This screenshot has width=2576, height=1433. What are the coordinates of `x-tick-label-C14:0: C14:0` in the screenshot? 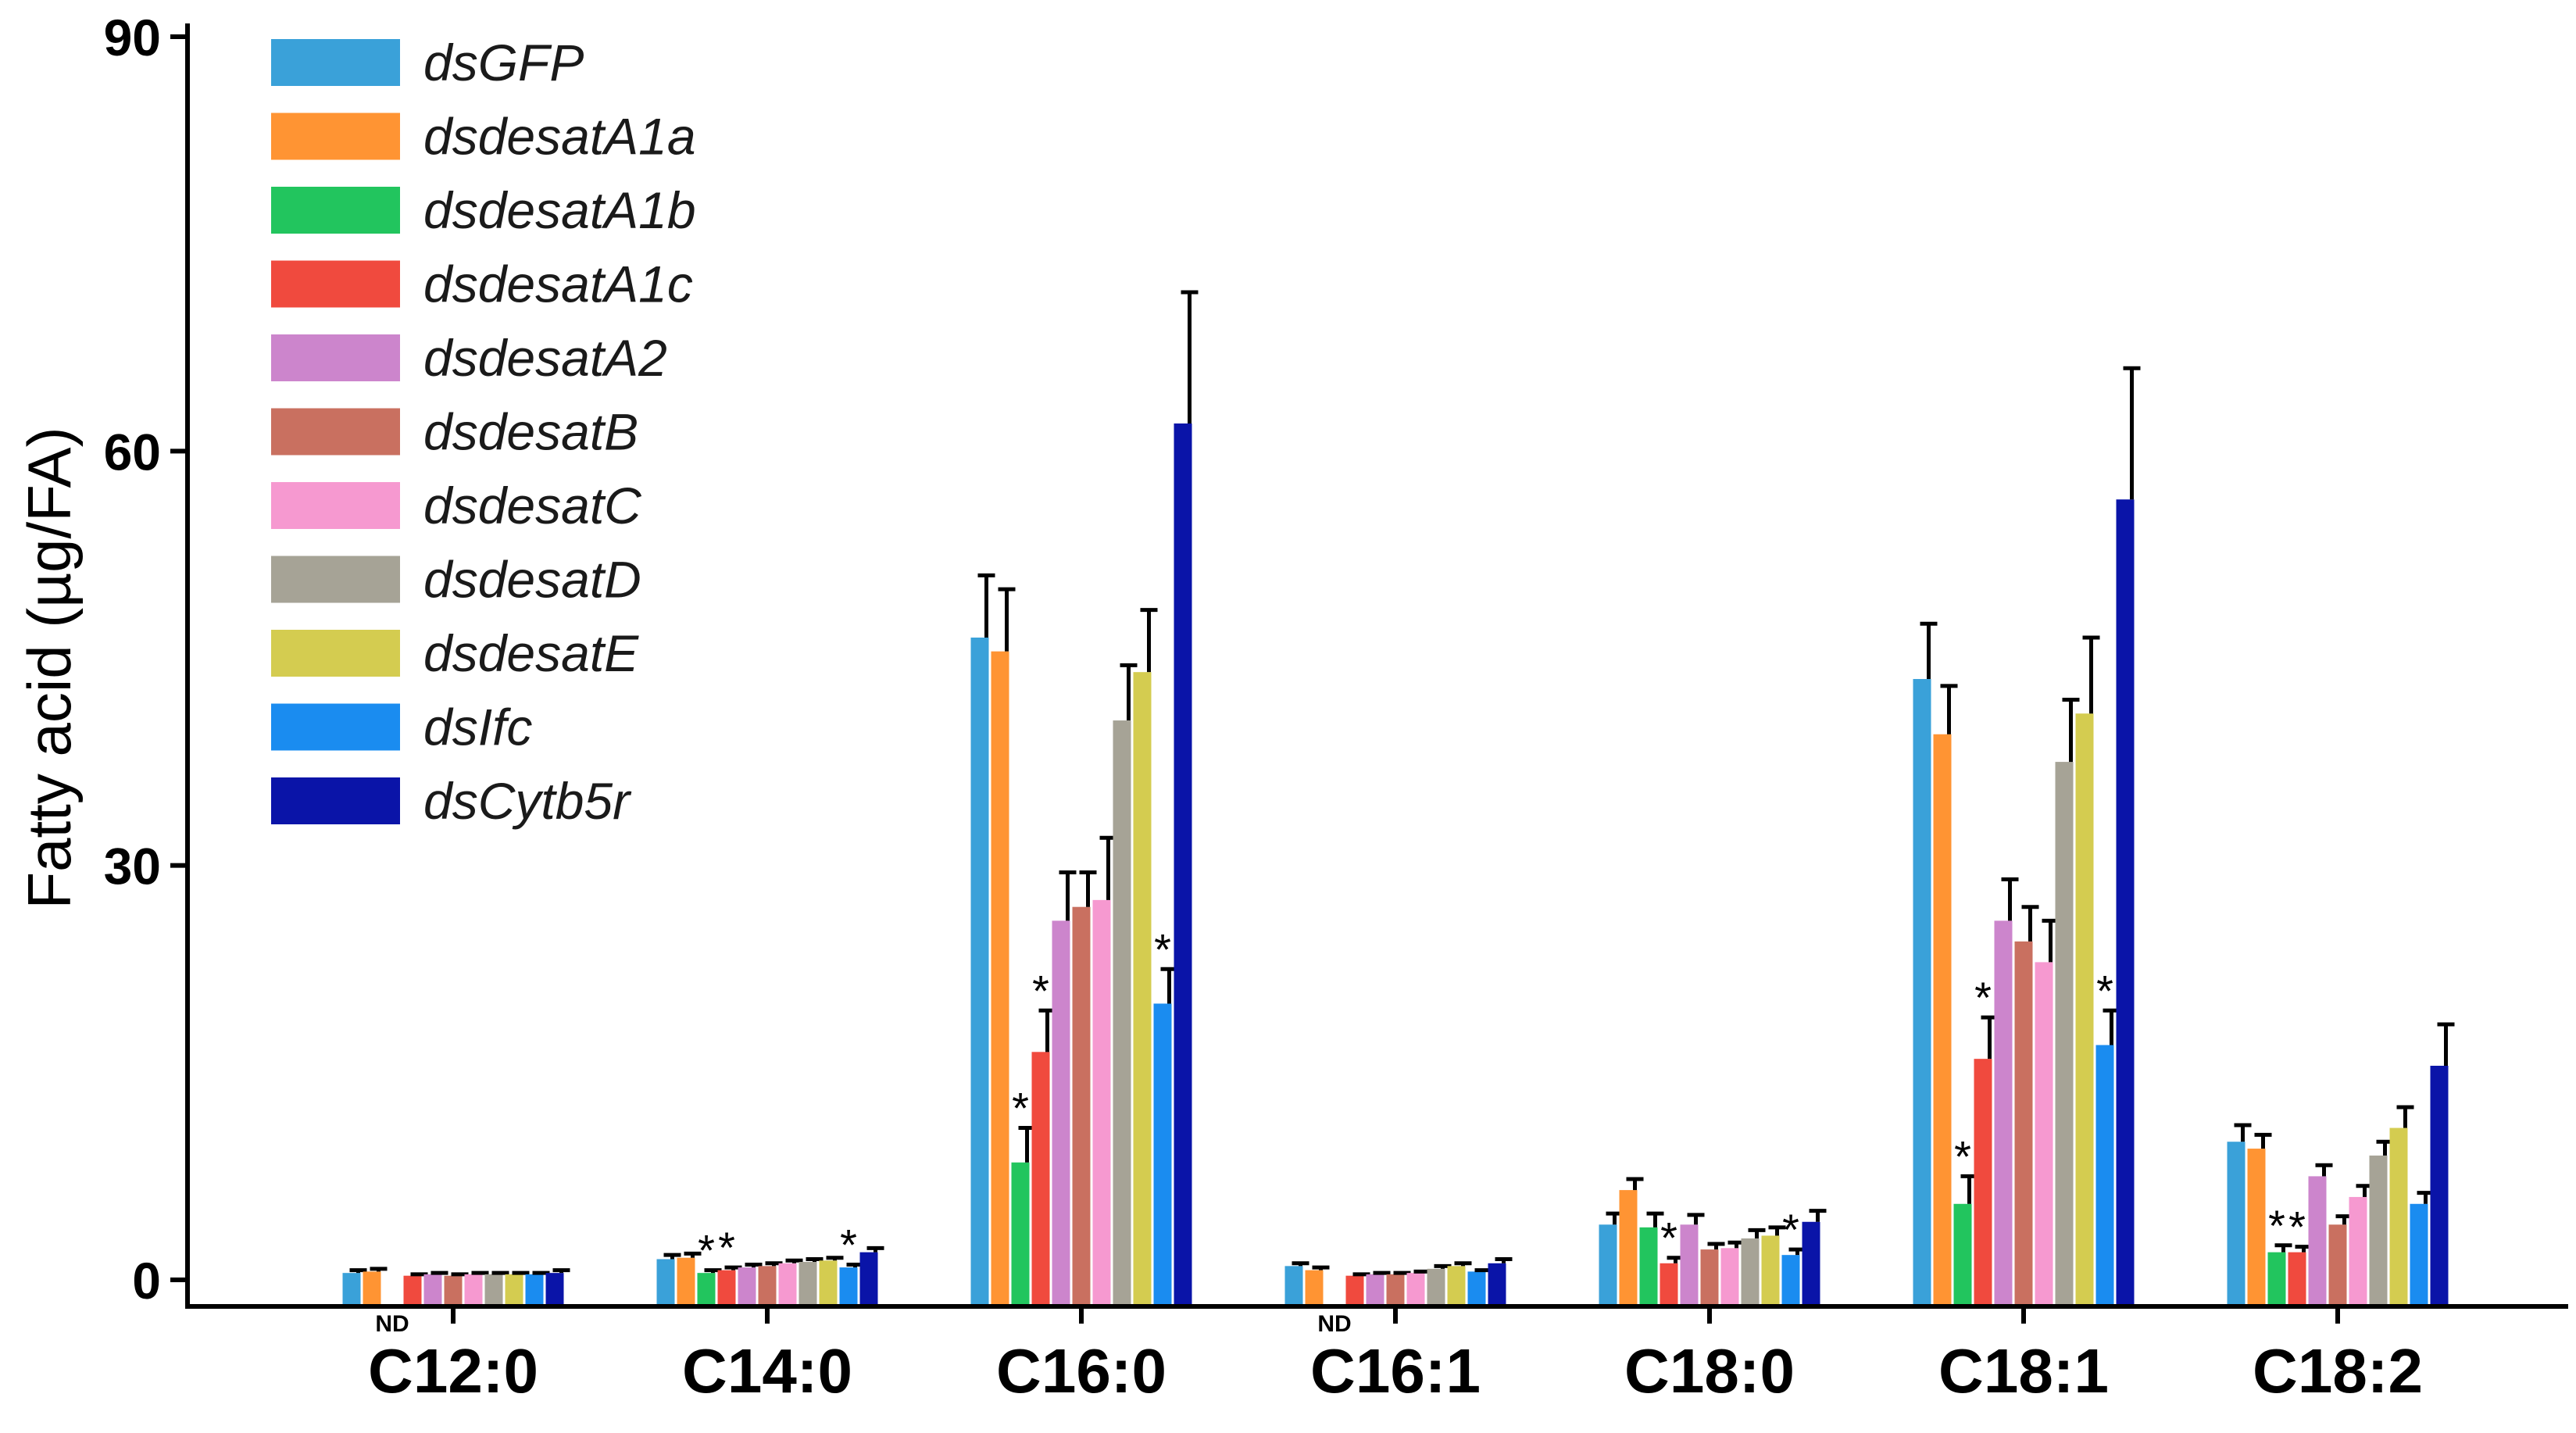 It's located at (767, 1371).